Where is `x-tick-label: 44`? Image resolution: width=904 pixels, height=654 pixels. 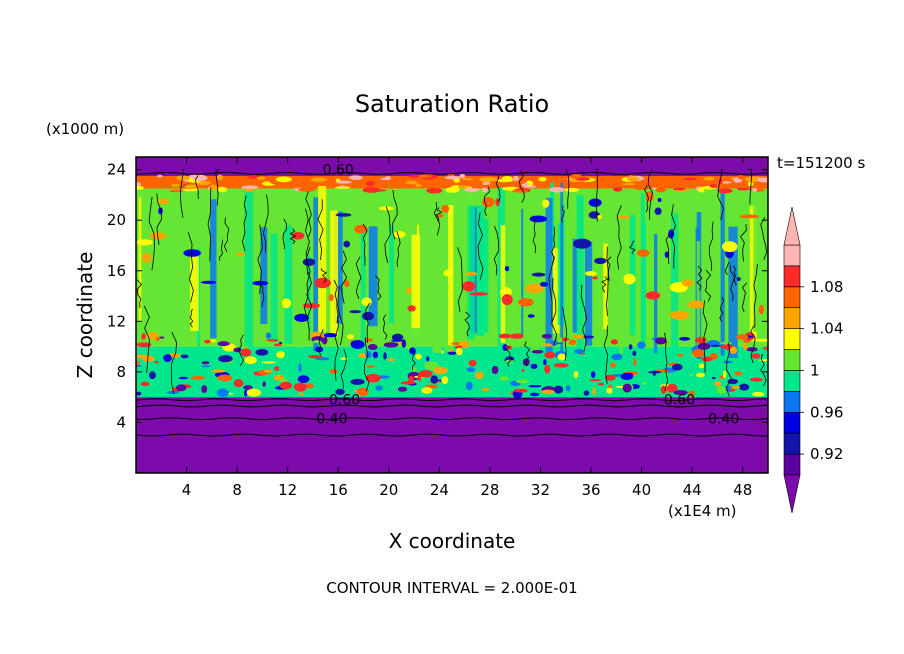 x-tick-label: 44 is located at coordinates (692, 490).